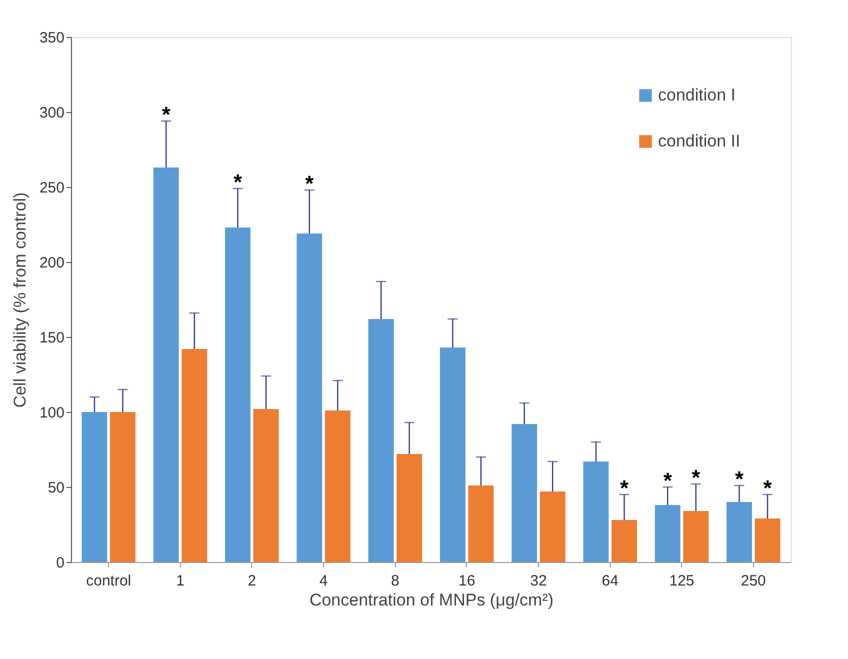  Describe the element at coordinates (180, 581) in the screenshot. I see `x-tick-label: 1` at that location.